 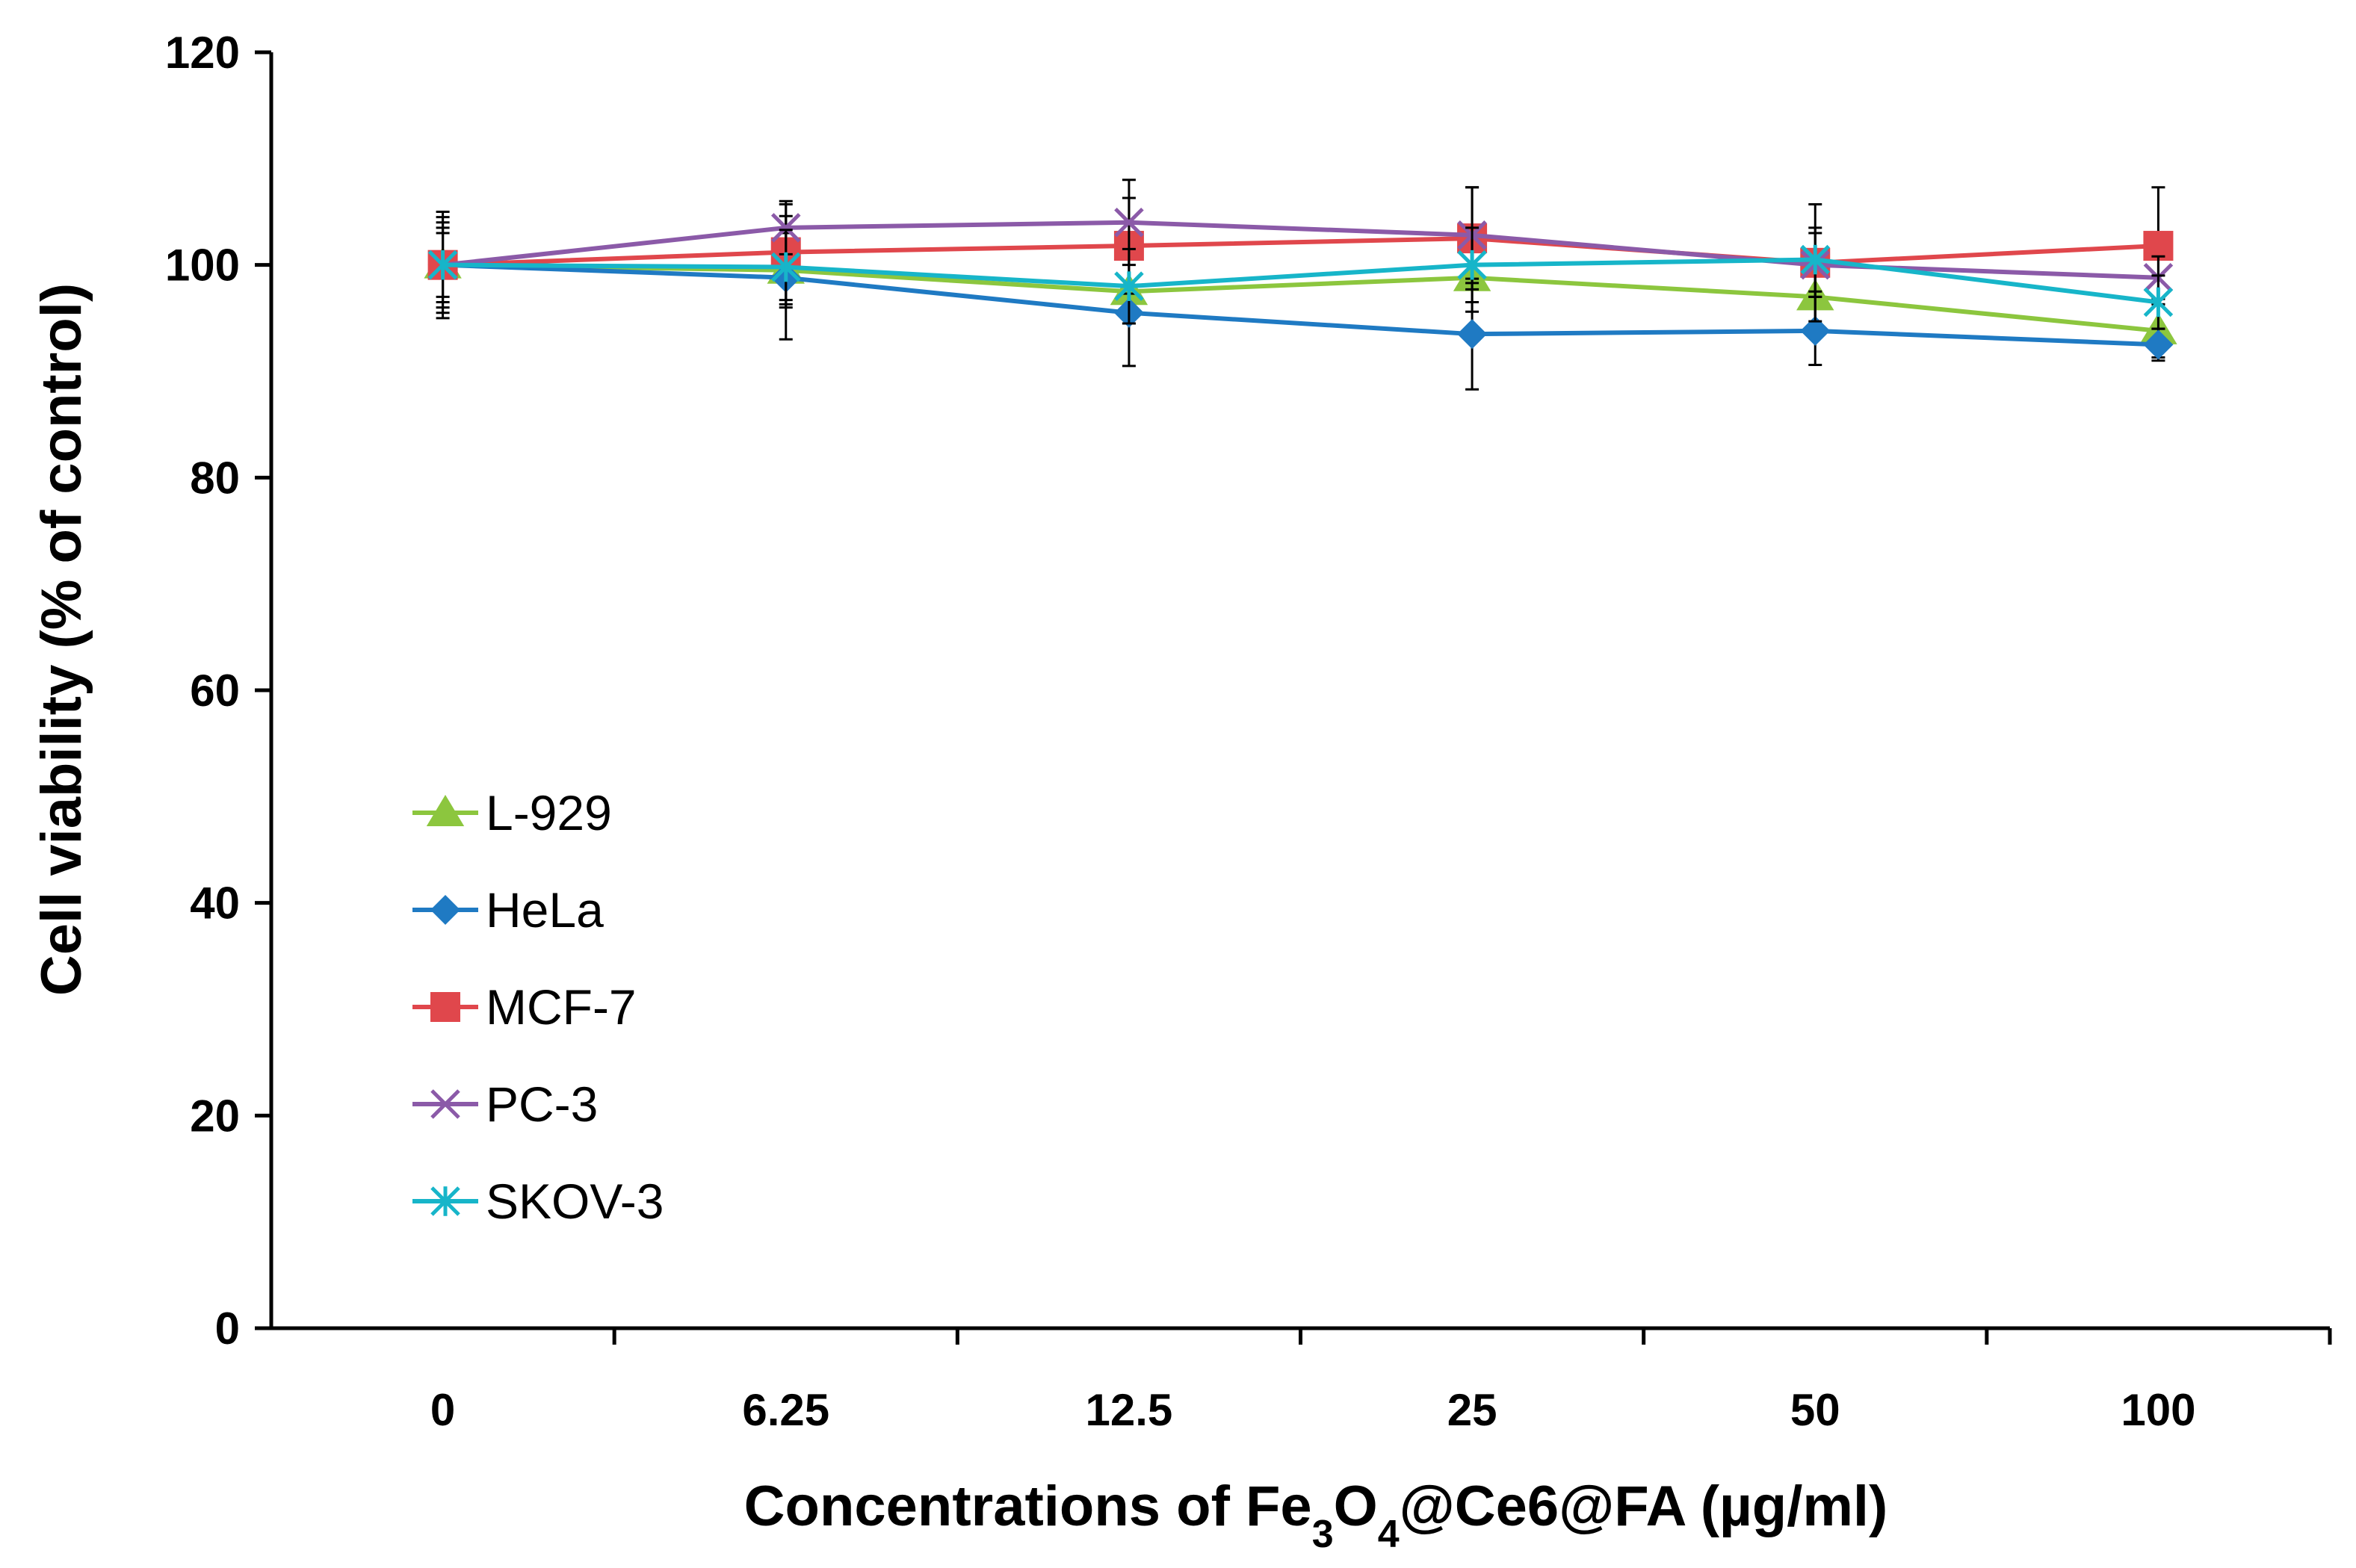 I want to click on legend-label: L-929, so click(x=549, y=812).